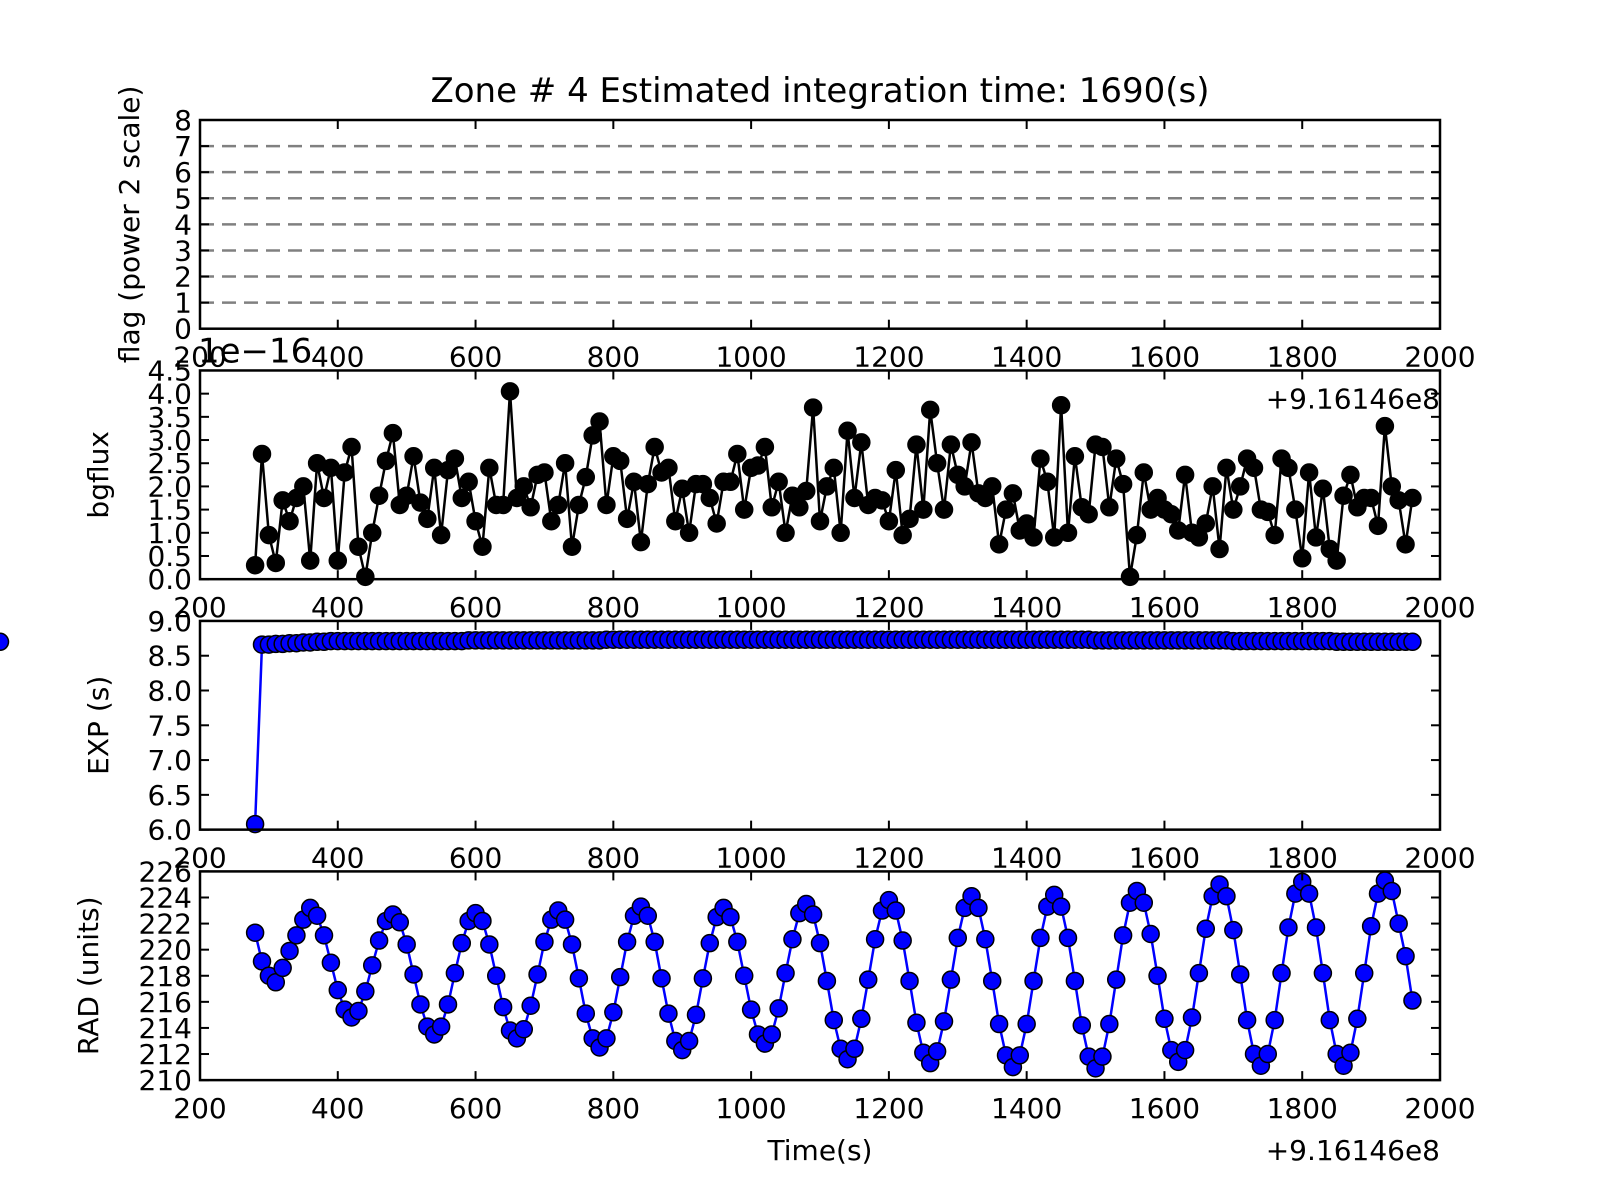 The height and width of the screenshot is (1200, 1600). Describe the element at coordinates (1026, 357) in the screenshot. I see `x-tick-label: 1400` at that location.